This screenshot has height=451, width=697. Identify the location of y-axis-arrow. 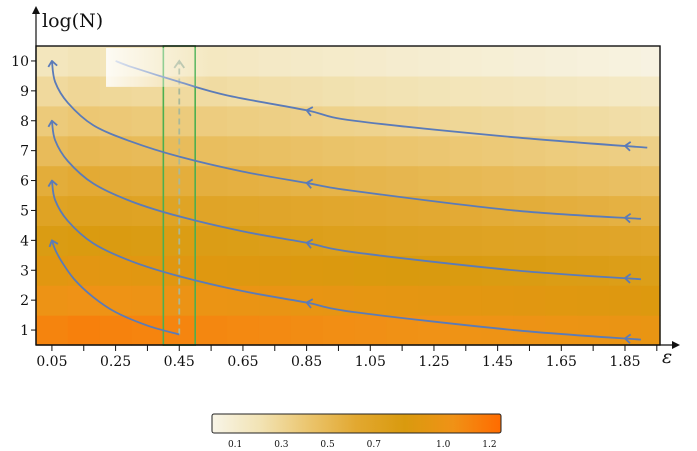
(36, 10).